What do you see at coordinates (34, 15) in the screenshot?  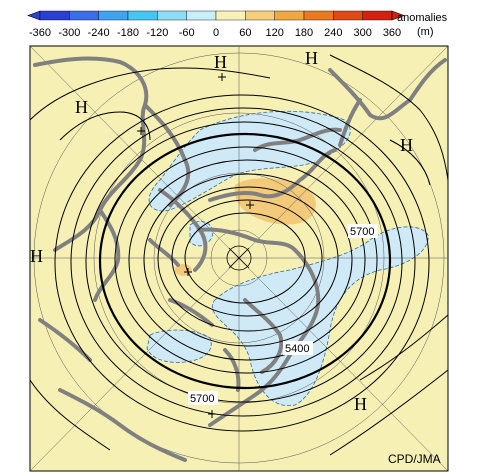 I see `colorbar-arrow-left` at bounding box center [34, 15].